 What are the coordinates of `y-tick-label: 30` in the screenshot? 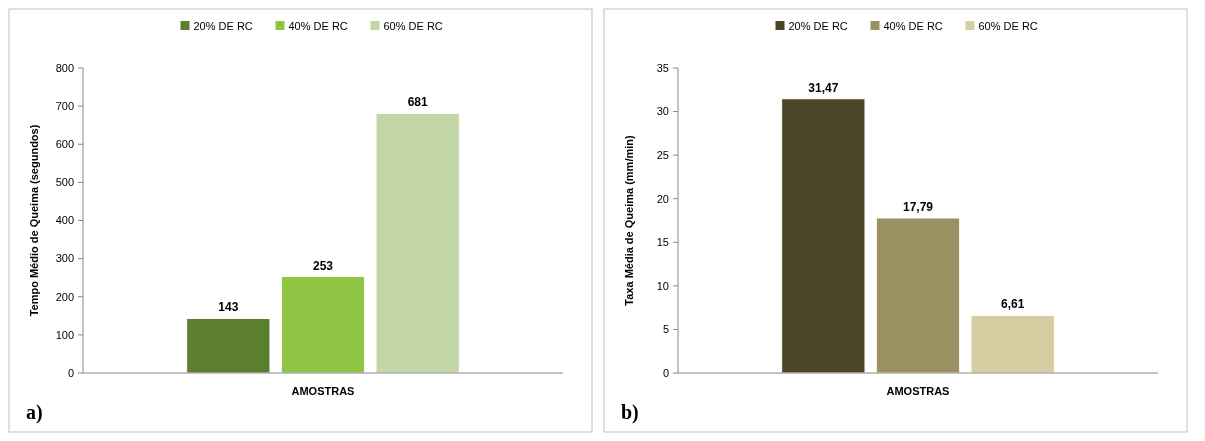 It's located at (662, 111).